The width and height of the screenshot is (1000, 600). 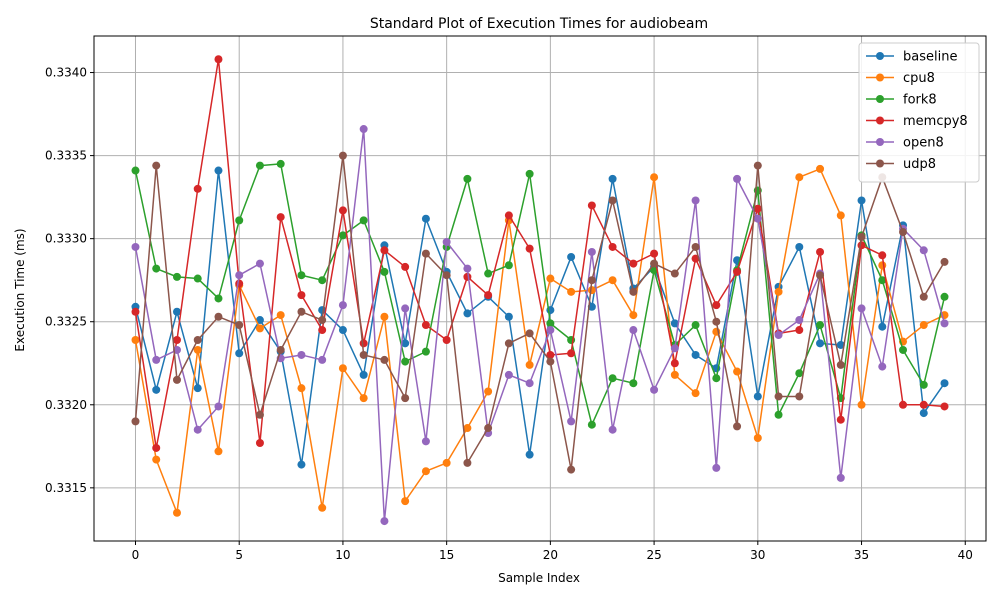 I want to click on x-axis-label: Sample Index, so click(x=539, y=578).